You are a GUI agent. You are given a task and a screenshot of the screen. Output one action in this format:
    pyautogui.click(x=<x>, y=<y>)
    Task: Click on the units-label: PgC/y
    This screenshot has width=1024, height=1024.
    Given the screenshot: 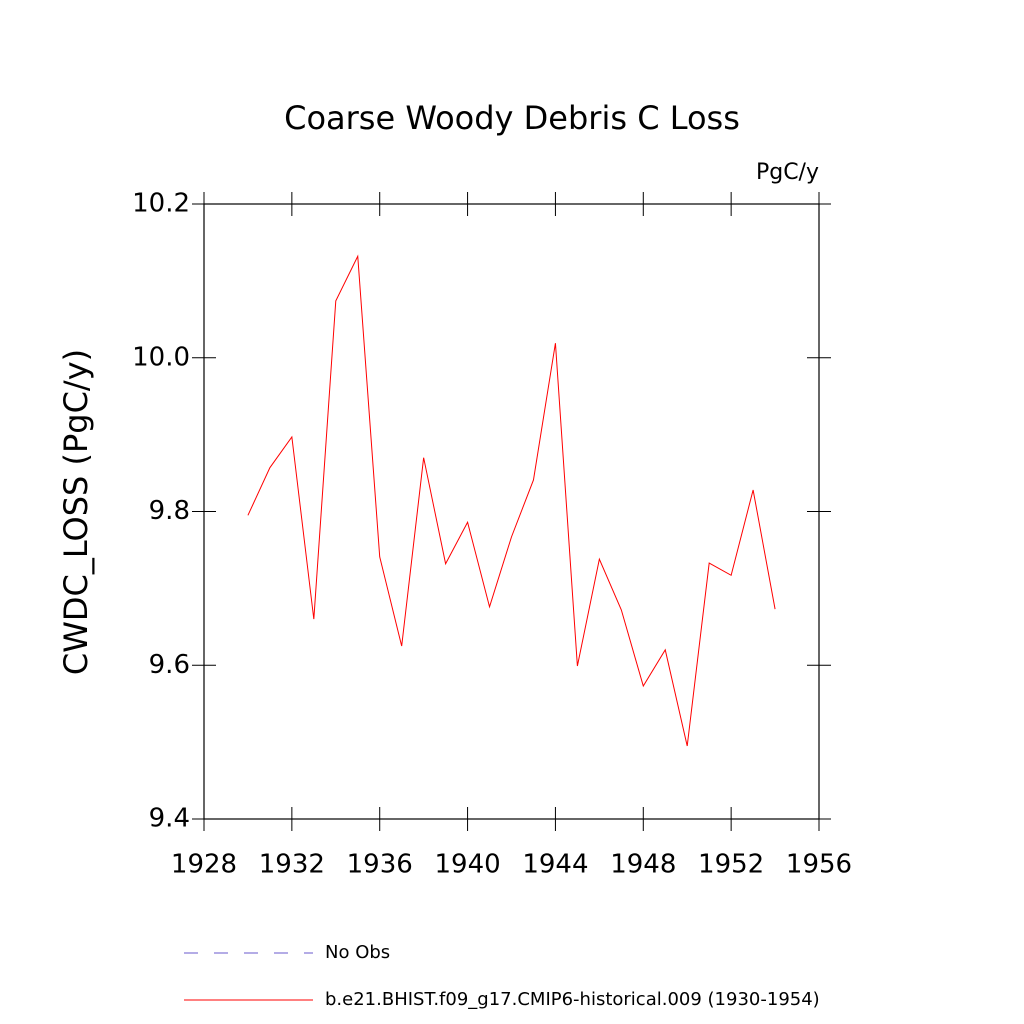 What is the action you would take?
    pyautogui.click(x=787, y=172)
    